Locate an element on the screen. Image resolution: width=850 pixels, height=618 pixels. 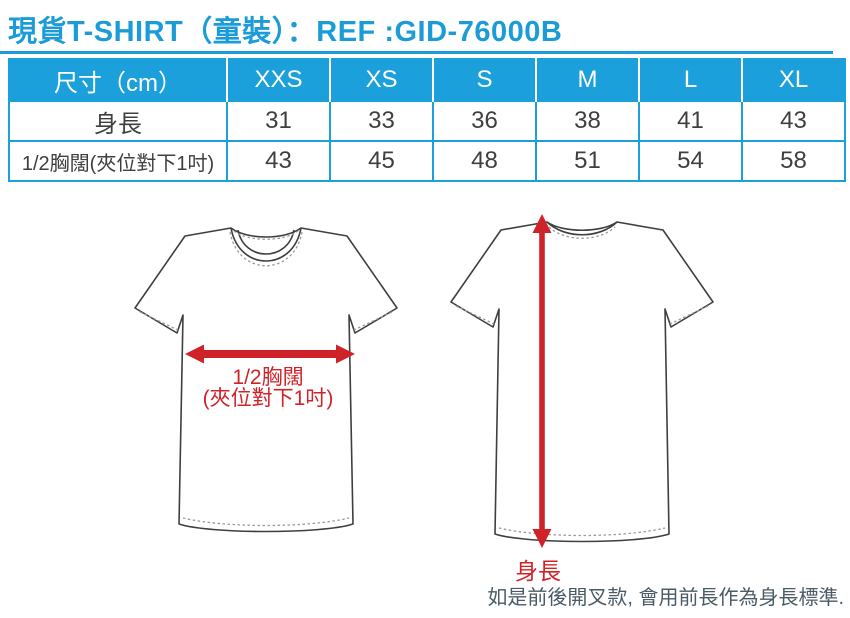
size-col-header-xl: XL is located at coordinates (793, 80).